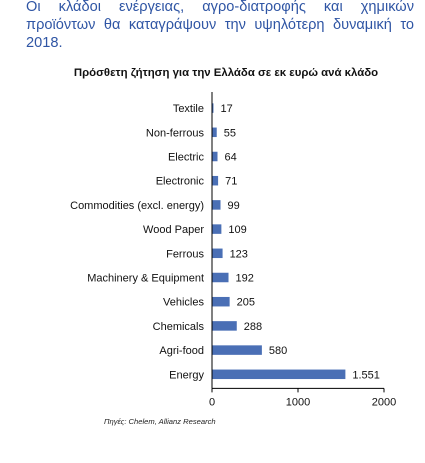 This screenshot has width=425, height=463. I want to click on value-label: 99, so click(234, 206).